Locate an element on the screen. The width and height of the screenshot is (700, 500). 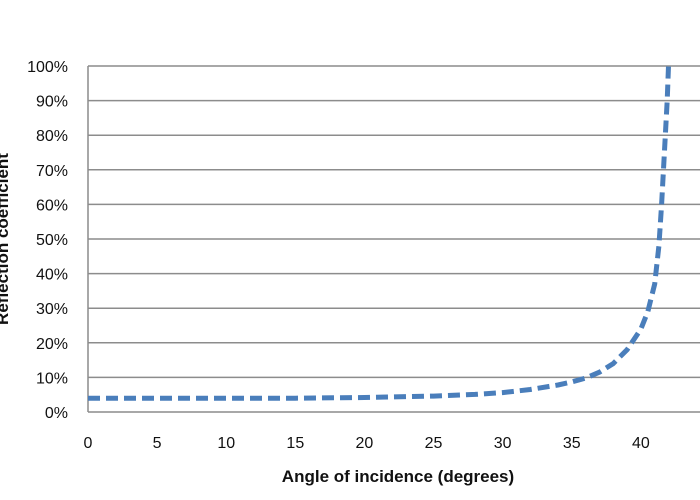
y-tick-label: 10% is located at coordinates (52, 378).